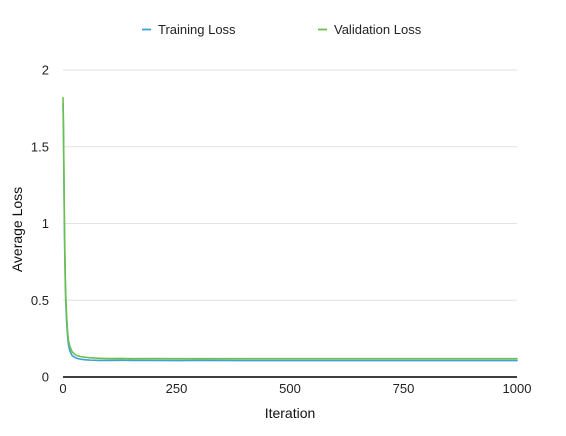 The image size is (566, 436). What do you see at coordinates (45, 70) in the screenshot?
I see `y-tick-label: 2` at bounding box center [45, 70].